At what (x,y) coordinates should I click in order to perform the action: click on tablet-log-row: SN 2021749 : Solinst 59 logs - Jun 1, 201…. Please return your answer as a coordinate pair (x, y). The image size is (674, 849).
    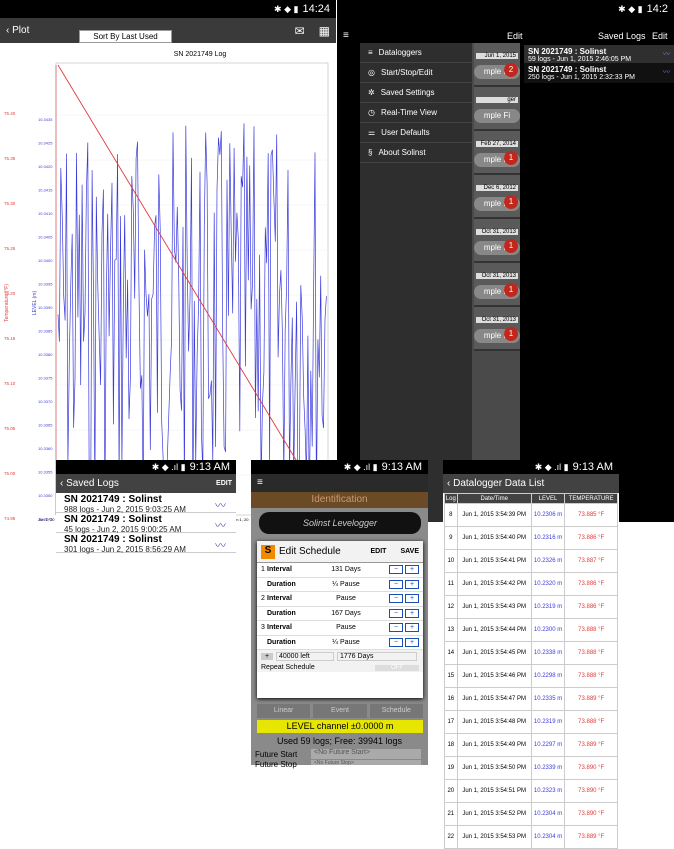
    Looking at the image, I should click on (599, 55).